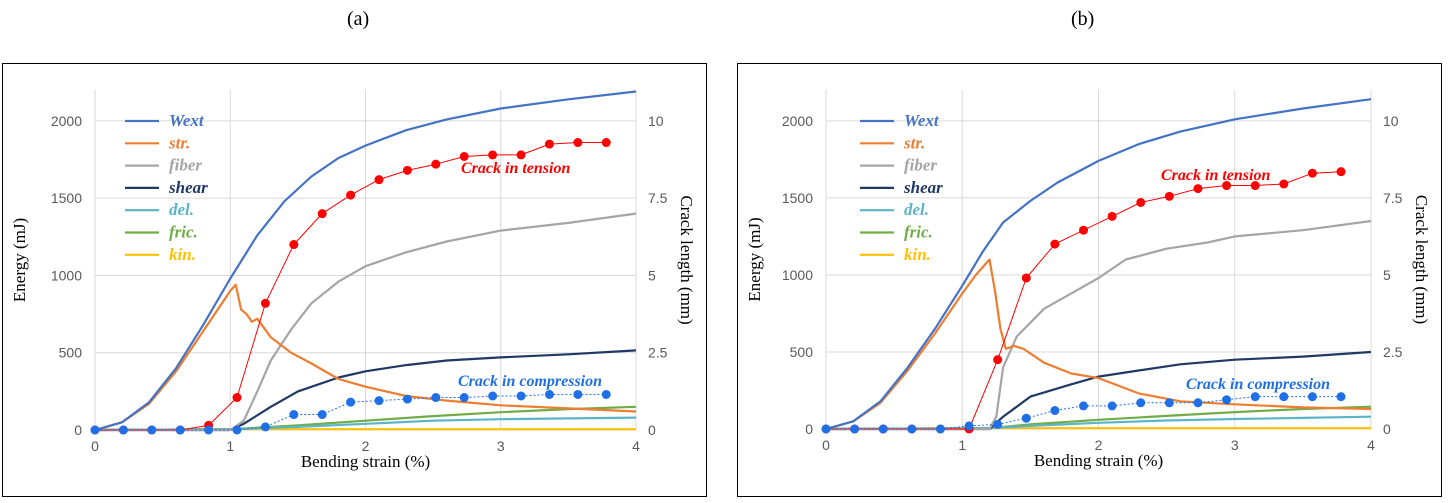 This screenshot has width=1449, height=503. I want to click on annotation-crack-in-tension: Crack in tension, so click(515, 168).